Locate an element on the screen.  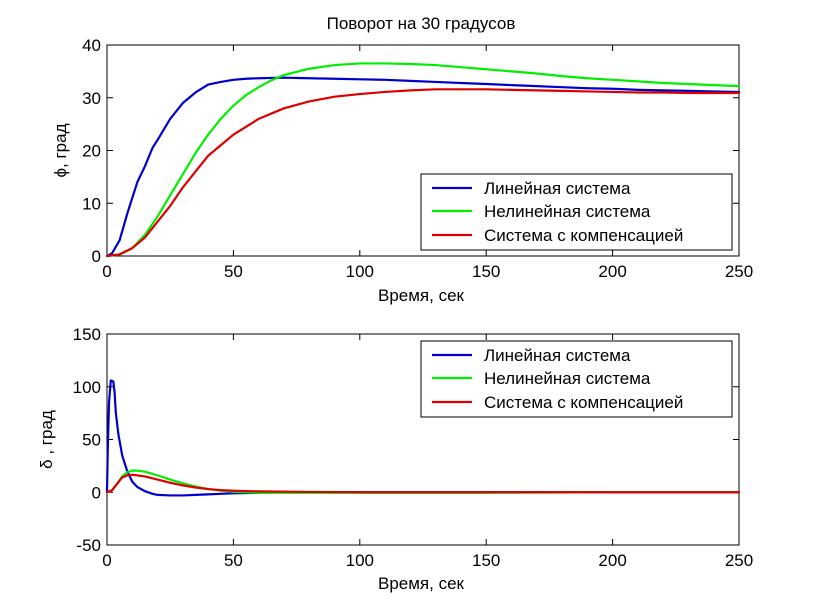
angle-chart-xlabel: Время, сек is located at coordinates (421, 295).